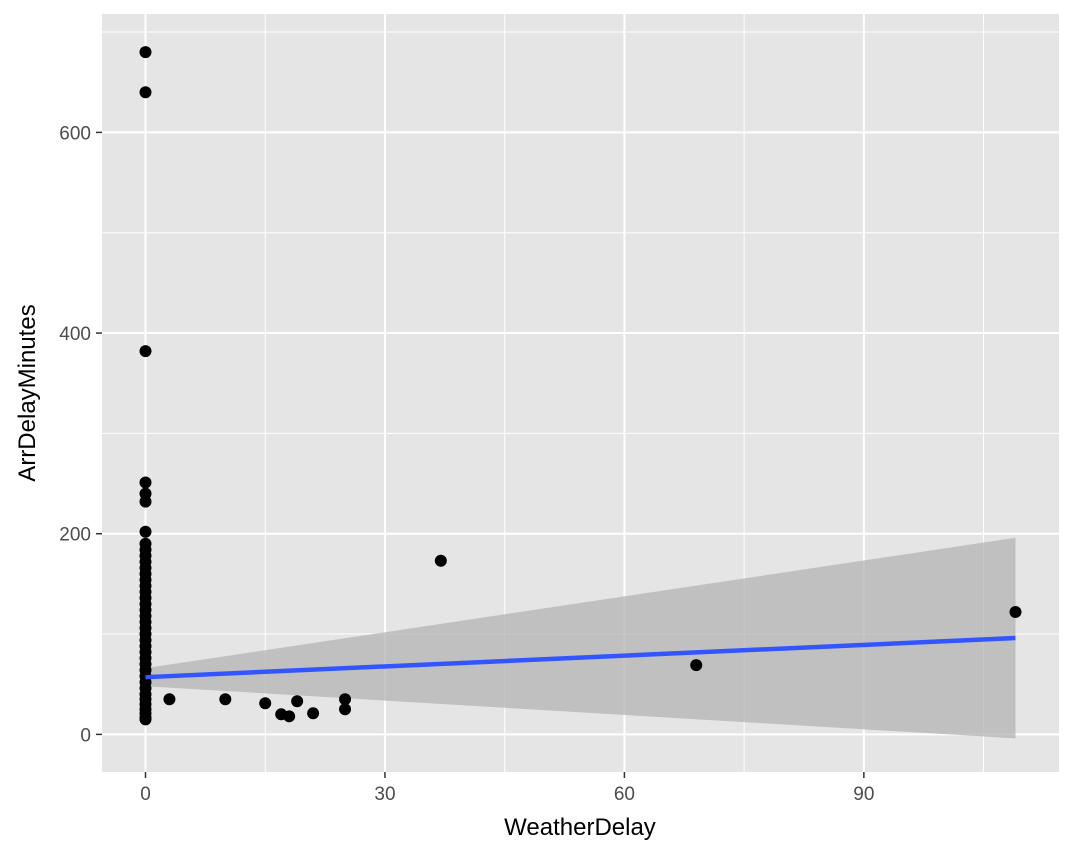 The width and height of the screenshot is (1074, 856). Describe the element at coordinates (27, 392) in the screenshot. I see `y-axis-title: ArrDelayMinutes` at that location.